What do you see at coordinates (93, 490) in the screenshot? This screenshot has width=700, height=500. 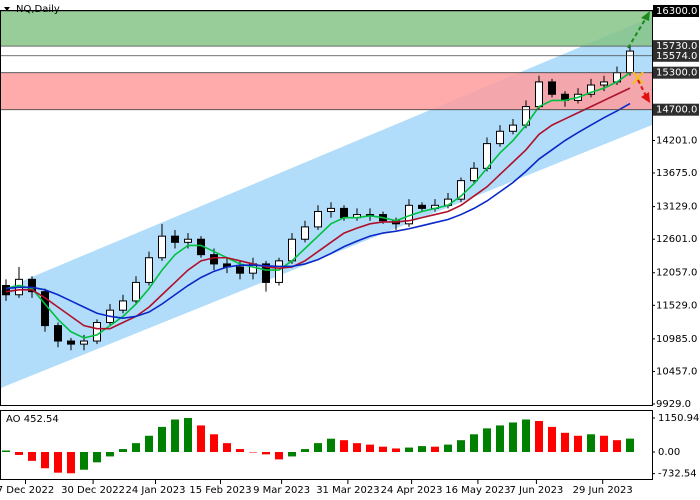 I see `x-tick-label: 30 Dec 2022` at bounding box center [93, 490].